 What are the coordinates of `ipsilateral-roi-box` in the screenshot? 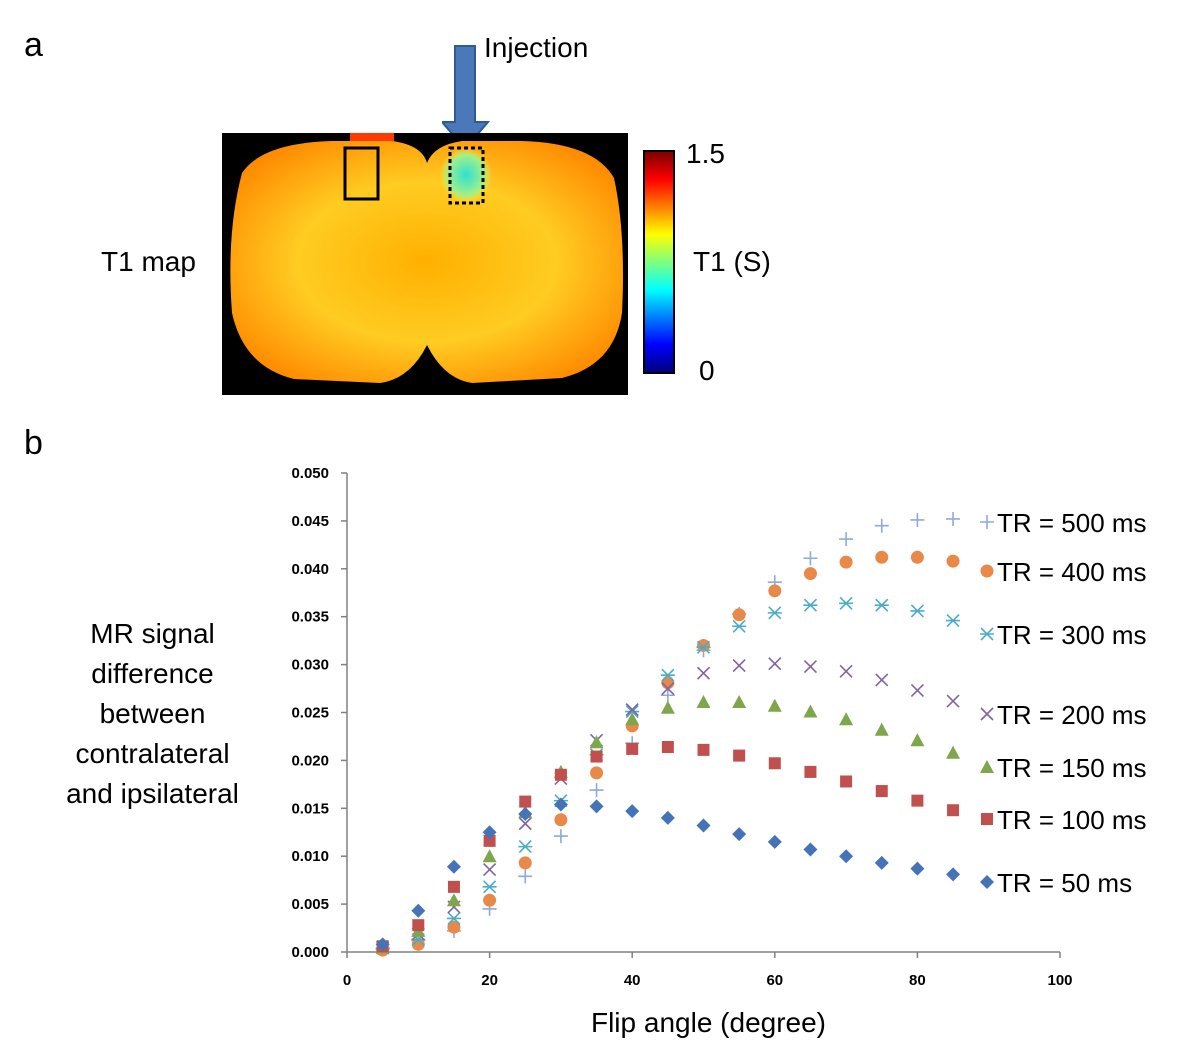 It's located at (466, 175).